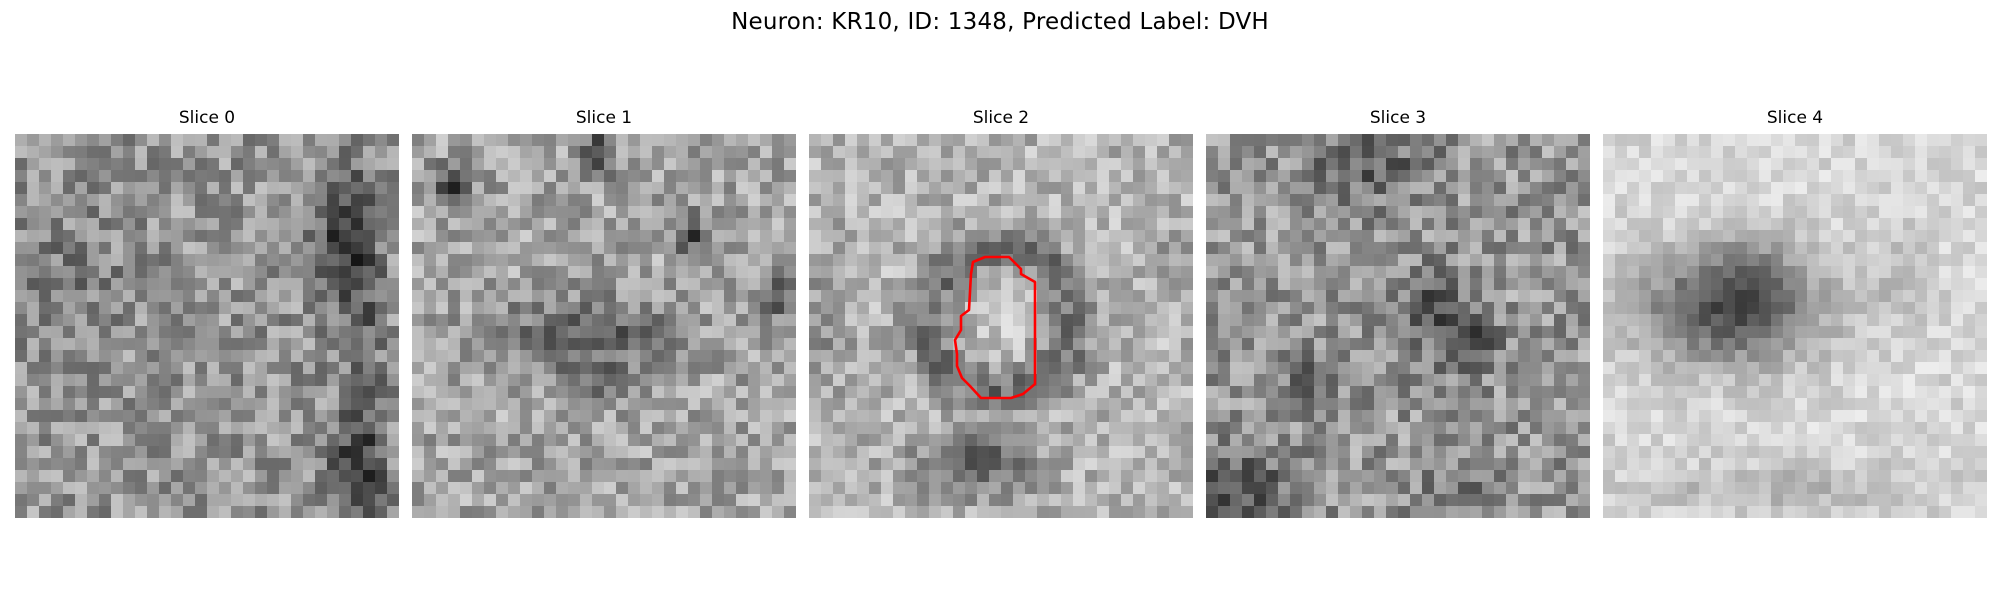 This screenshot has width=2000, height=600. I want to click on slice-panel-3: Slice 3, so click(1398, 313).